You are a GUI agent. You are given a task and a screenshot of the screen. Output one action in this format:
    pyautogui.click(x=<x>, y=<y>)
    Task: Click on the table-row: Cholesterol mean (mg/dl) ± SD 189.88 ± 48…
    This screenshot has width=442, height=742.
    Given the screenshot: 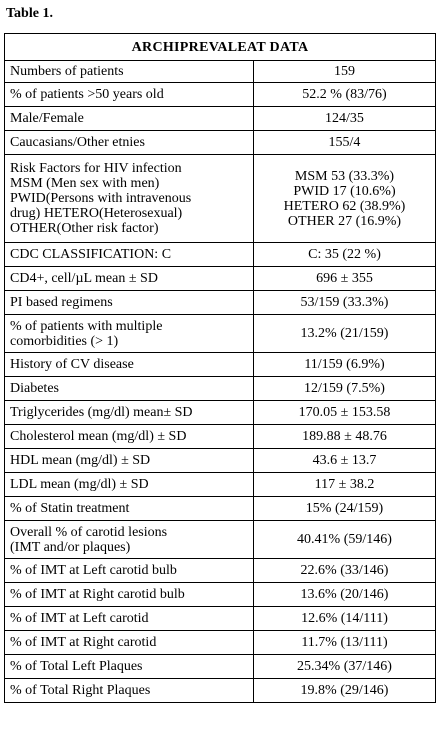 What is the action you would take?
    pyautogui.click(x=220, y=436)
    